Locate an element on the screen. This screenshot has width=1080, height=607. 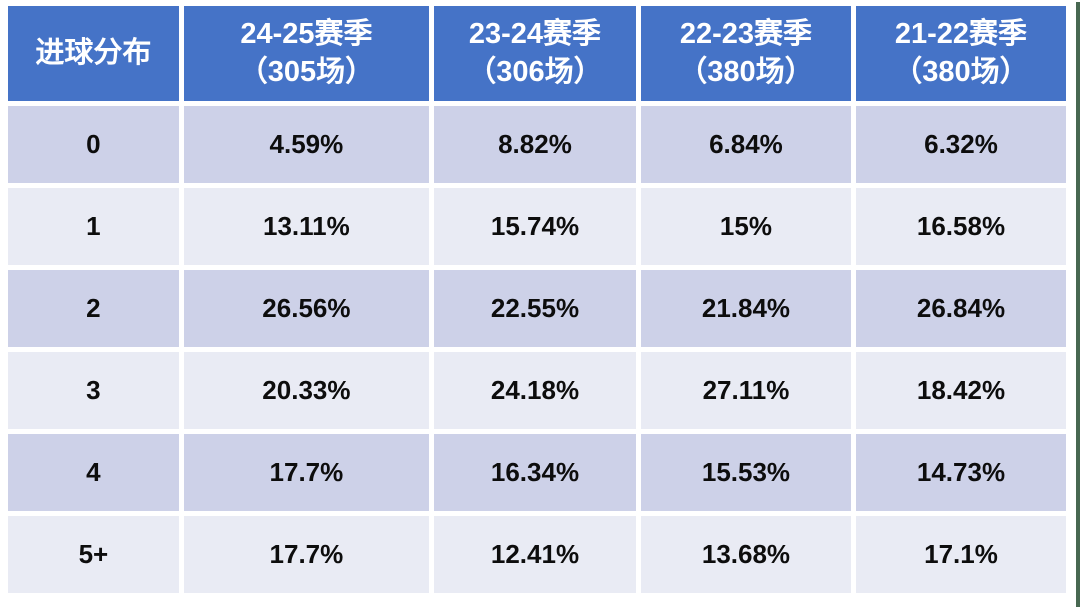
row-label: 0 is located at coordinates (93, 144).